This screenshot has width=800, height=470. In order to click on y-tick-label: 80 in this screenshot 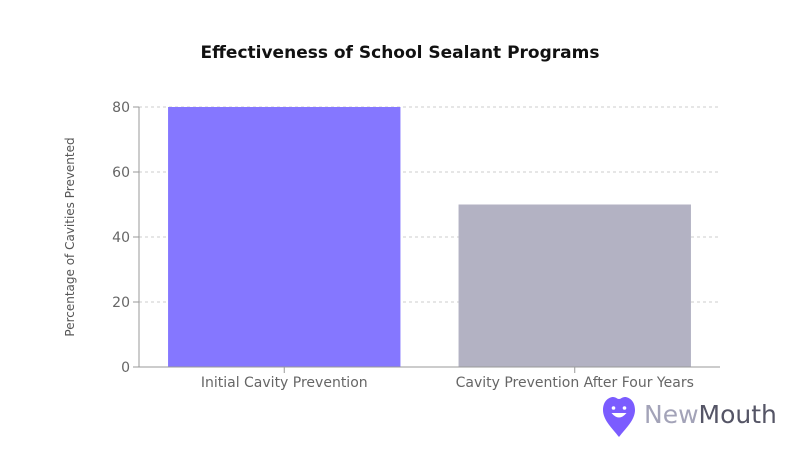, I will do `click(121, 108)`.